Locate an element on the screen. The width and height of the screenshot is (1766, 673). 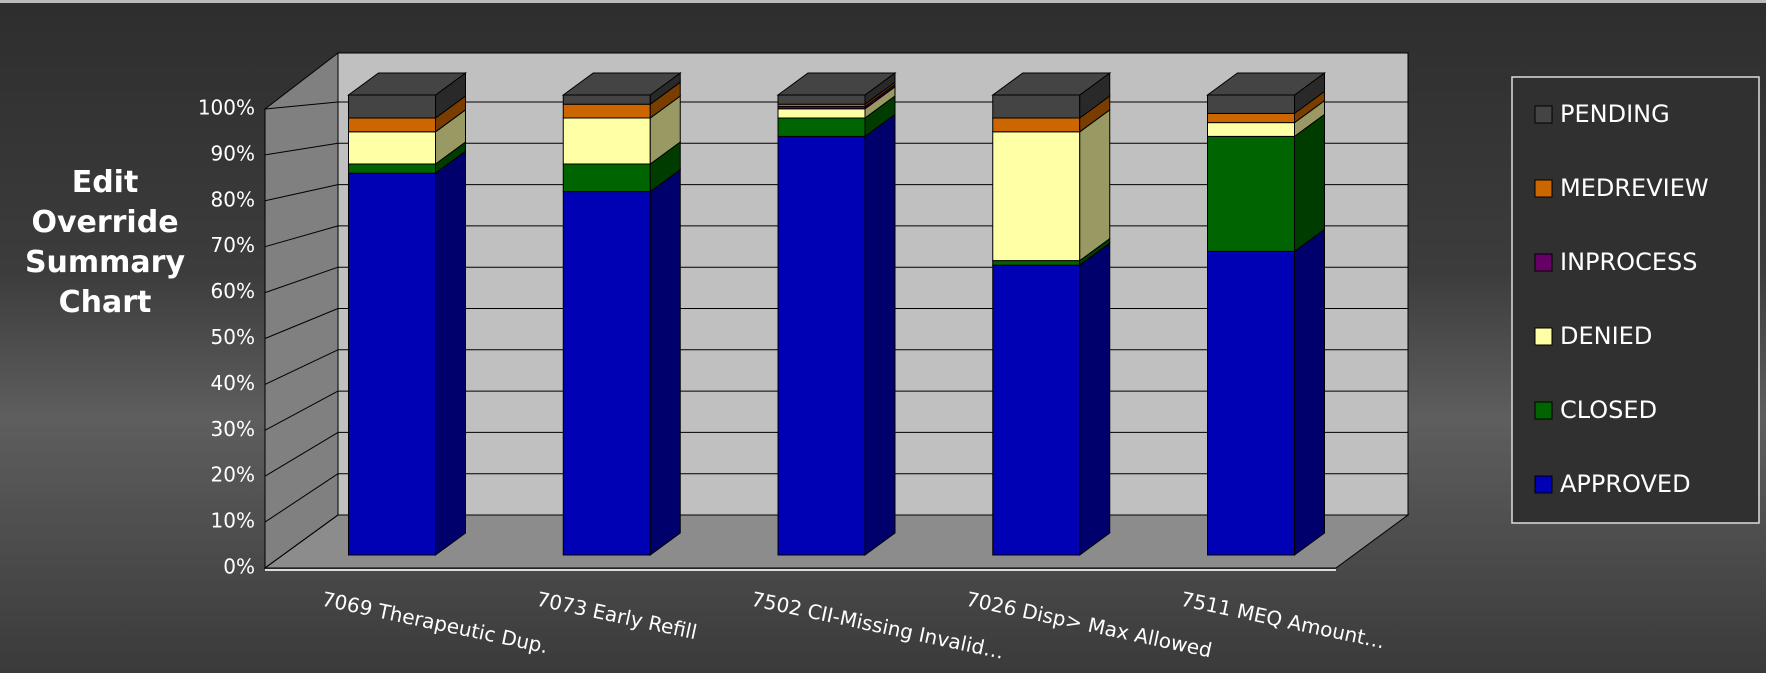
x-tick-label: 7073 Early Refill is located at coordinates (617, 615).